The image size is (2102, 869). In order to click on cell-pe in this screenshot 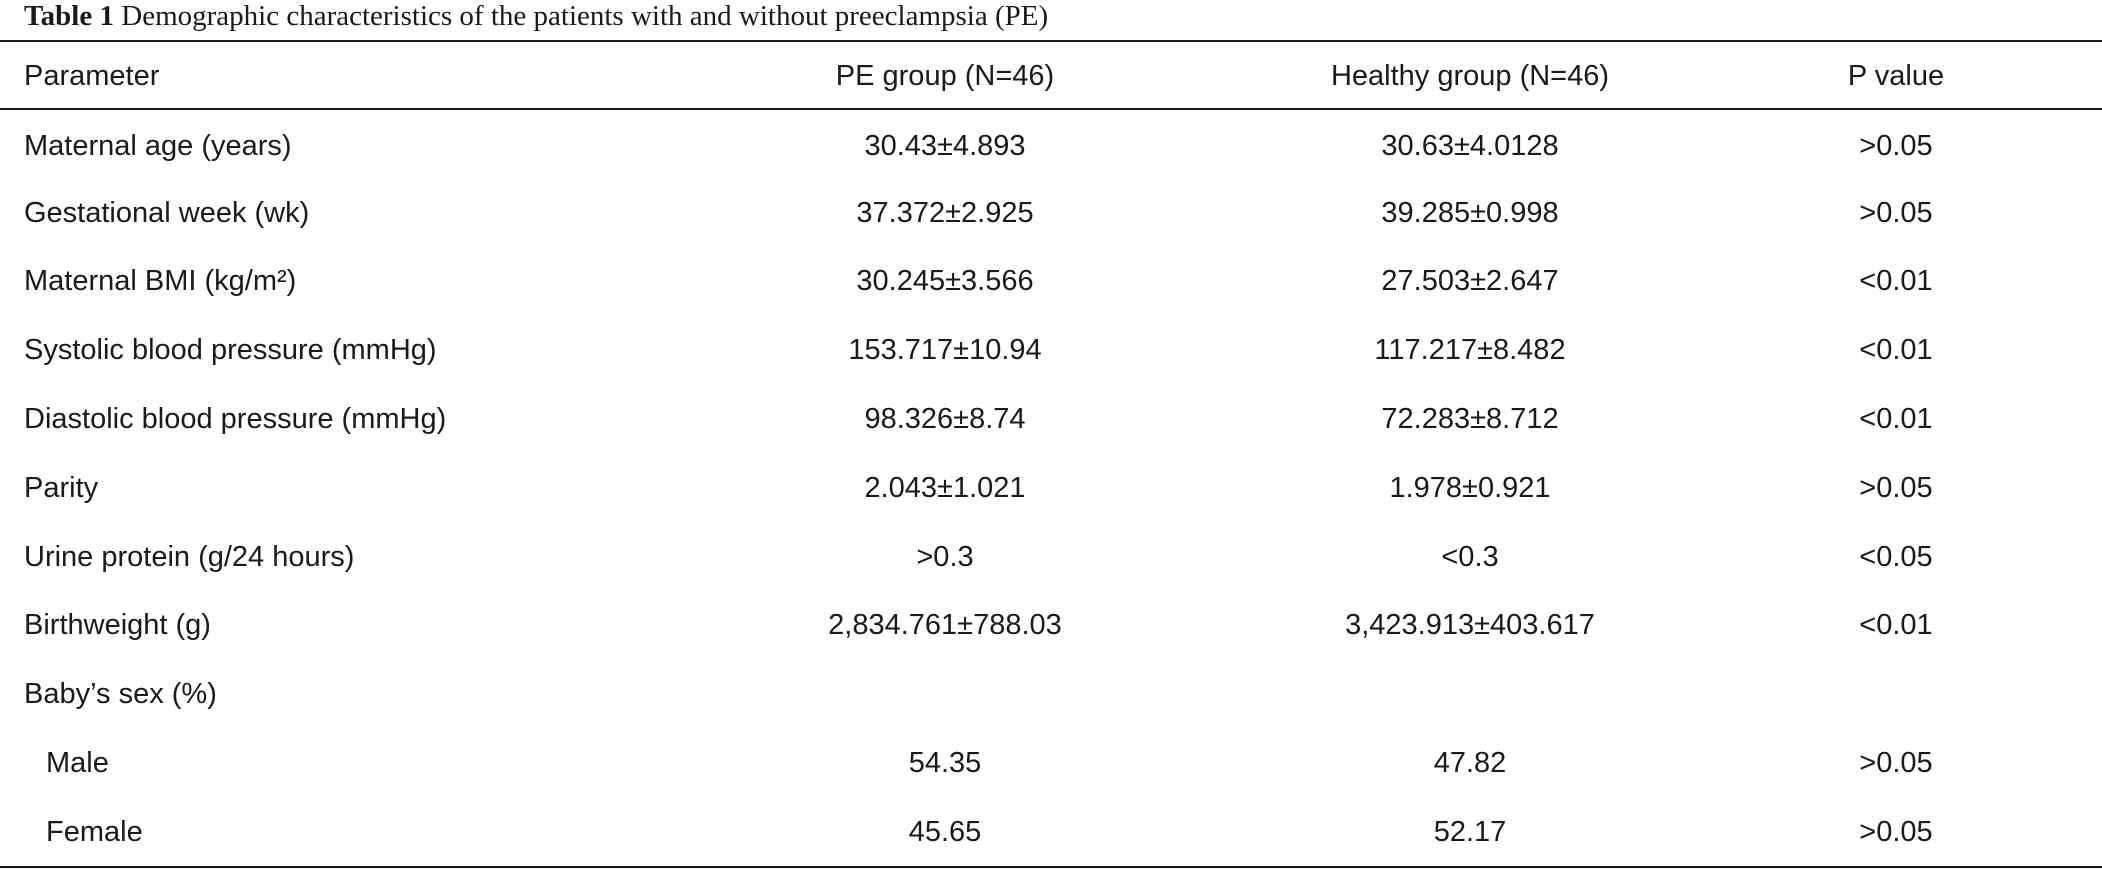, I will do `click(945, 694)`.